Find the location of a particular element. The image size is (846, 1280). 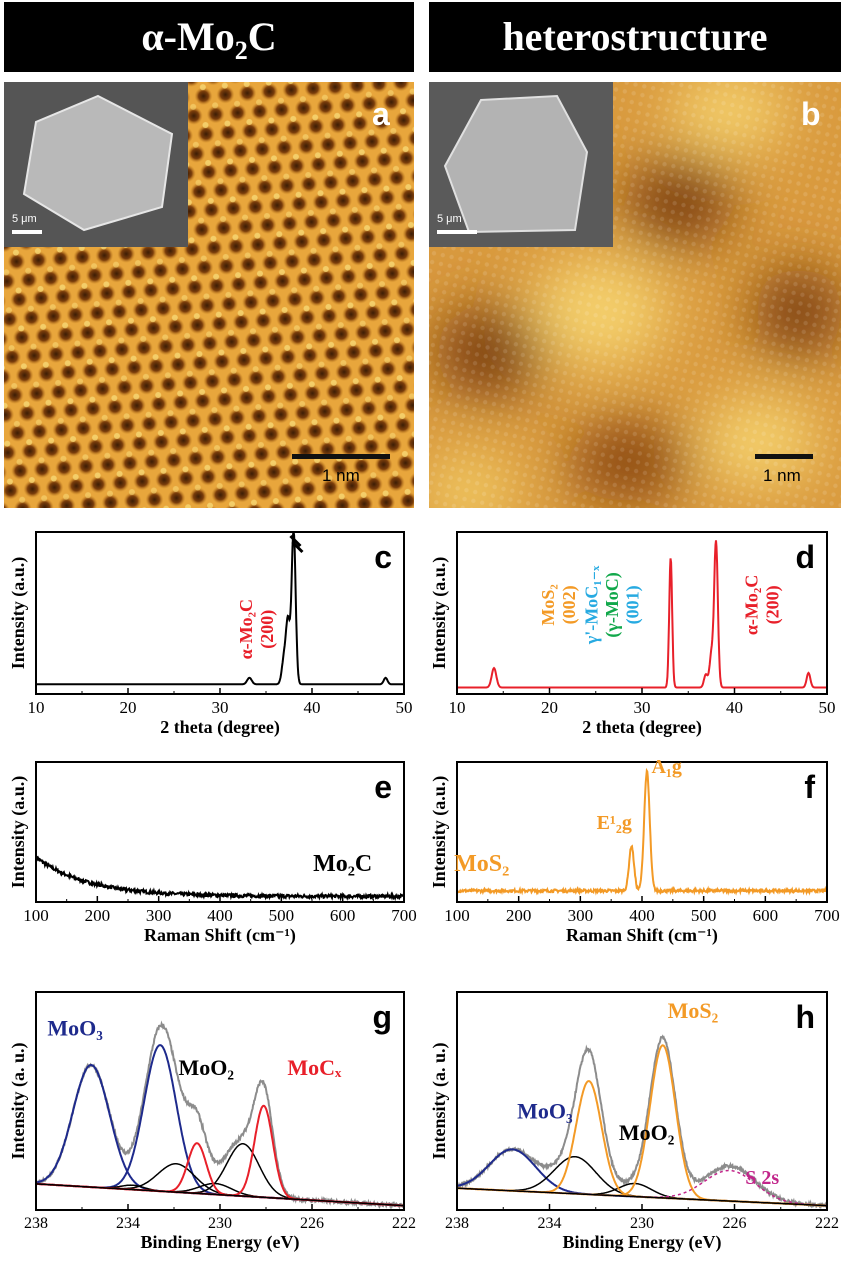

annotation-c-0: α-Mo₂C(200) is located at coordinates (257, 629).